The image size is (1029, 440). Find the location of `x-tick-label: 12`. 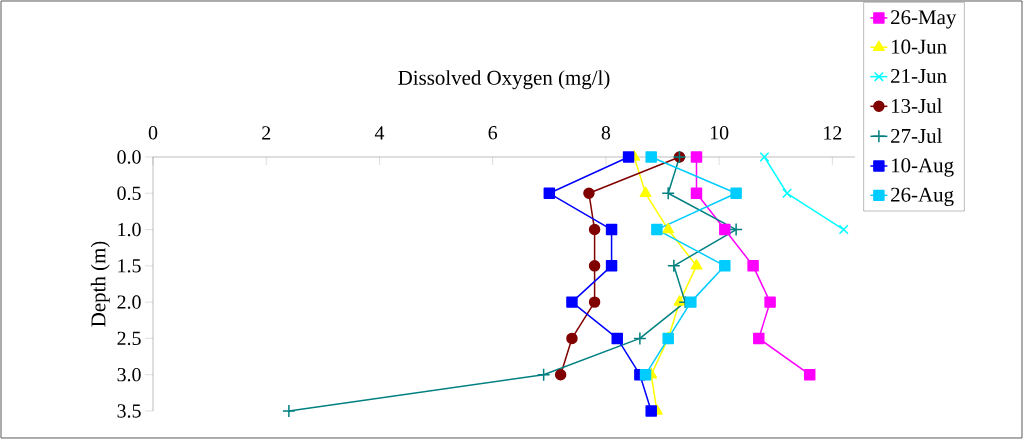

x-tick-label: 12 is located at coordinates (833, 133).